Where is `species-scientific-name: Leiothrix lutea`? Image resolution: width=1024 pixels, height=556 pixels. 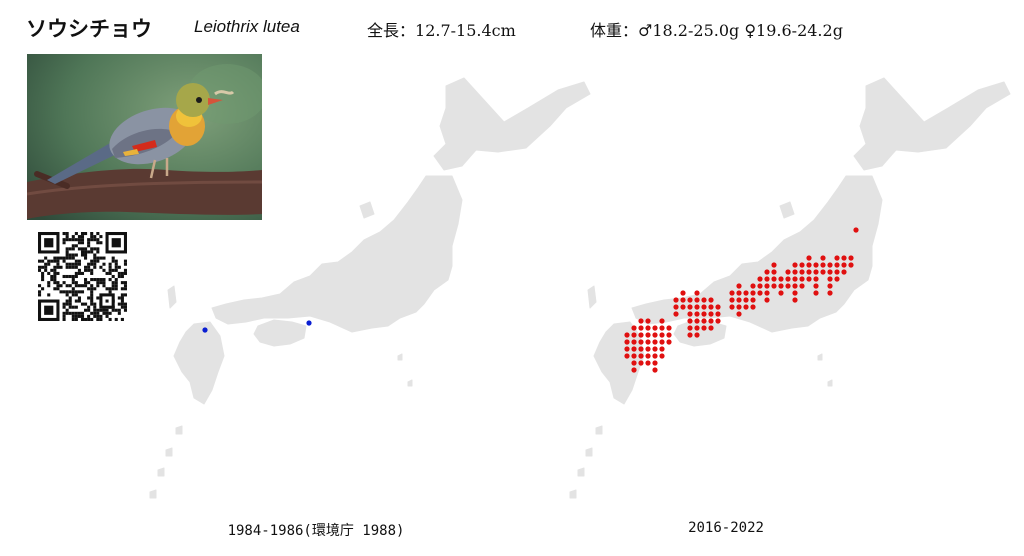
species-scientific-name: Leiothrix lutea is located at coordinates (247, 26).